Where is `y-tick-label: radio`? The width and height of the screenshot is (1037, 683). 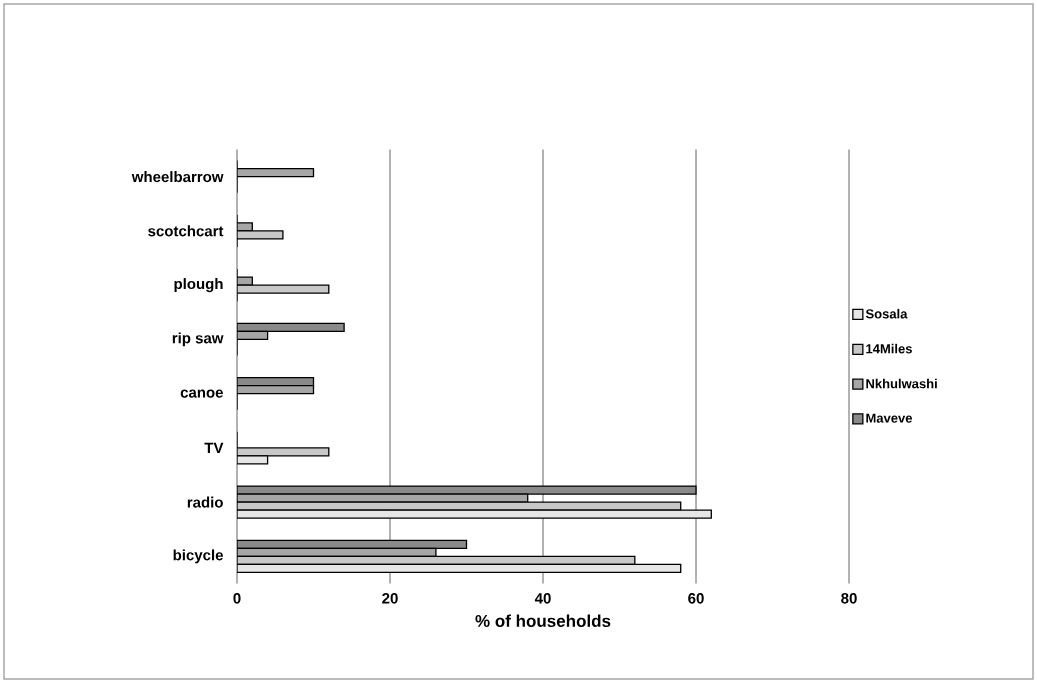
y-tick-label: radio is located at coordinates (205, 502).